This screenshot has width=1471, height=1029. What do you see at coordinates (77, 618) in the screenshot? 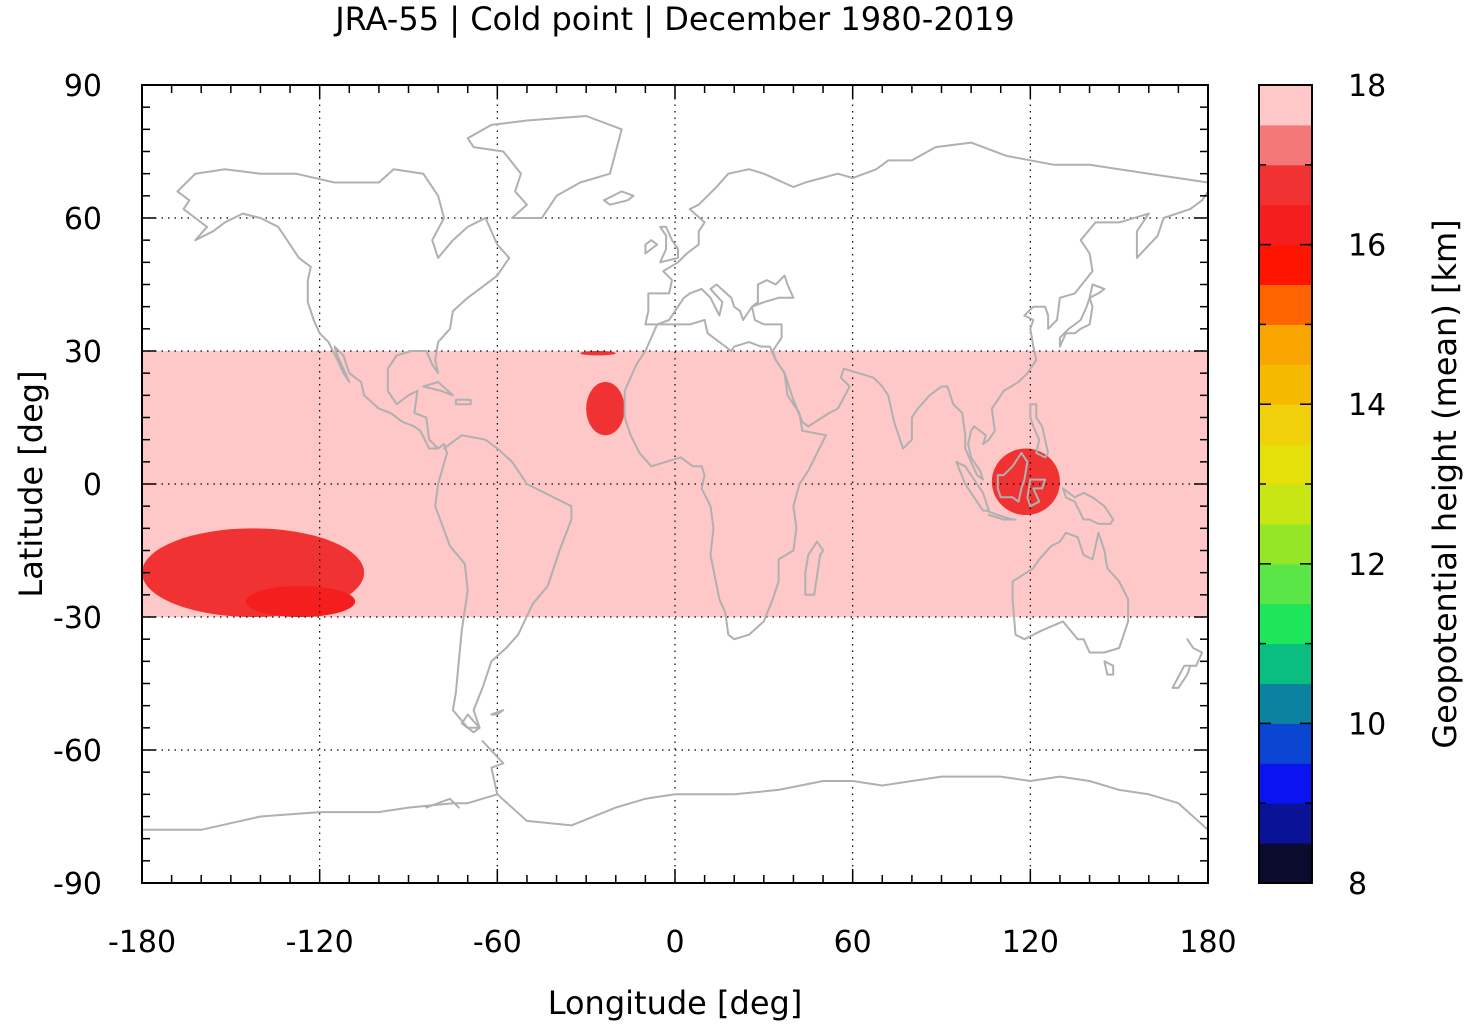
I see `y-tick-label: -30` at bounding box center [77, 618].